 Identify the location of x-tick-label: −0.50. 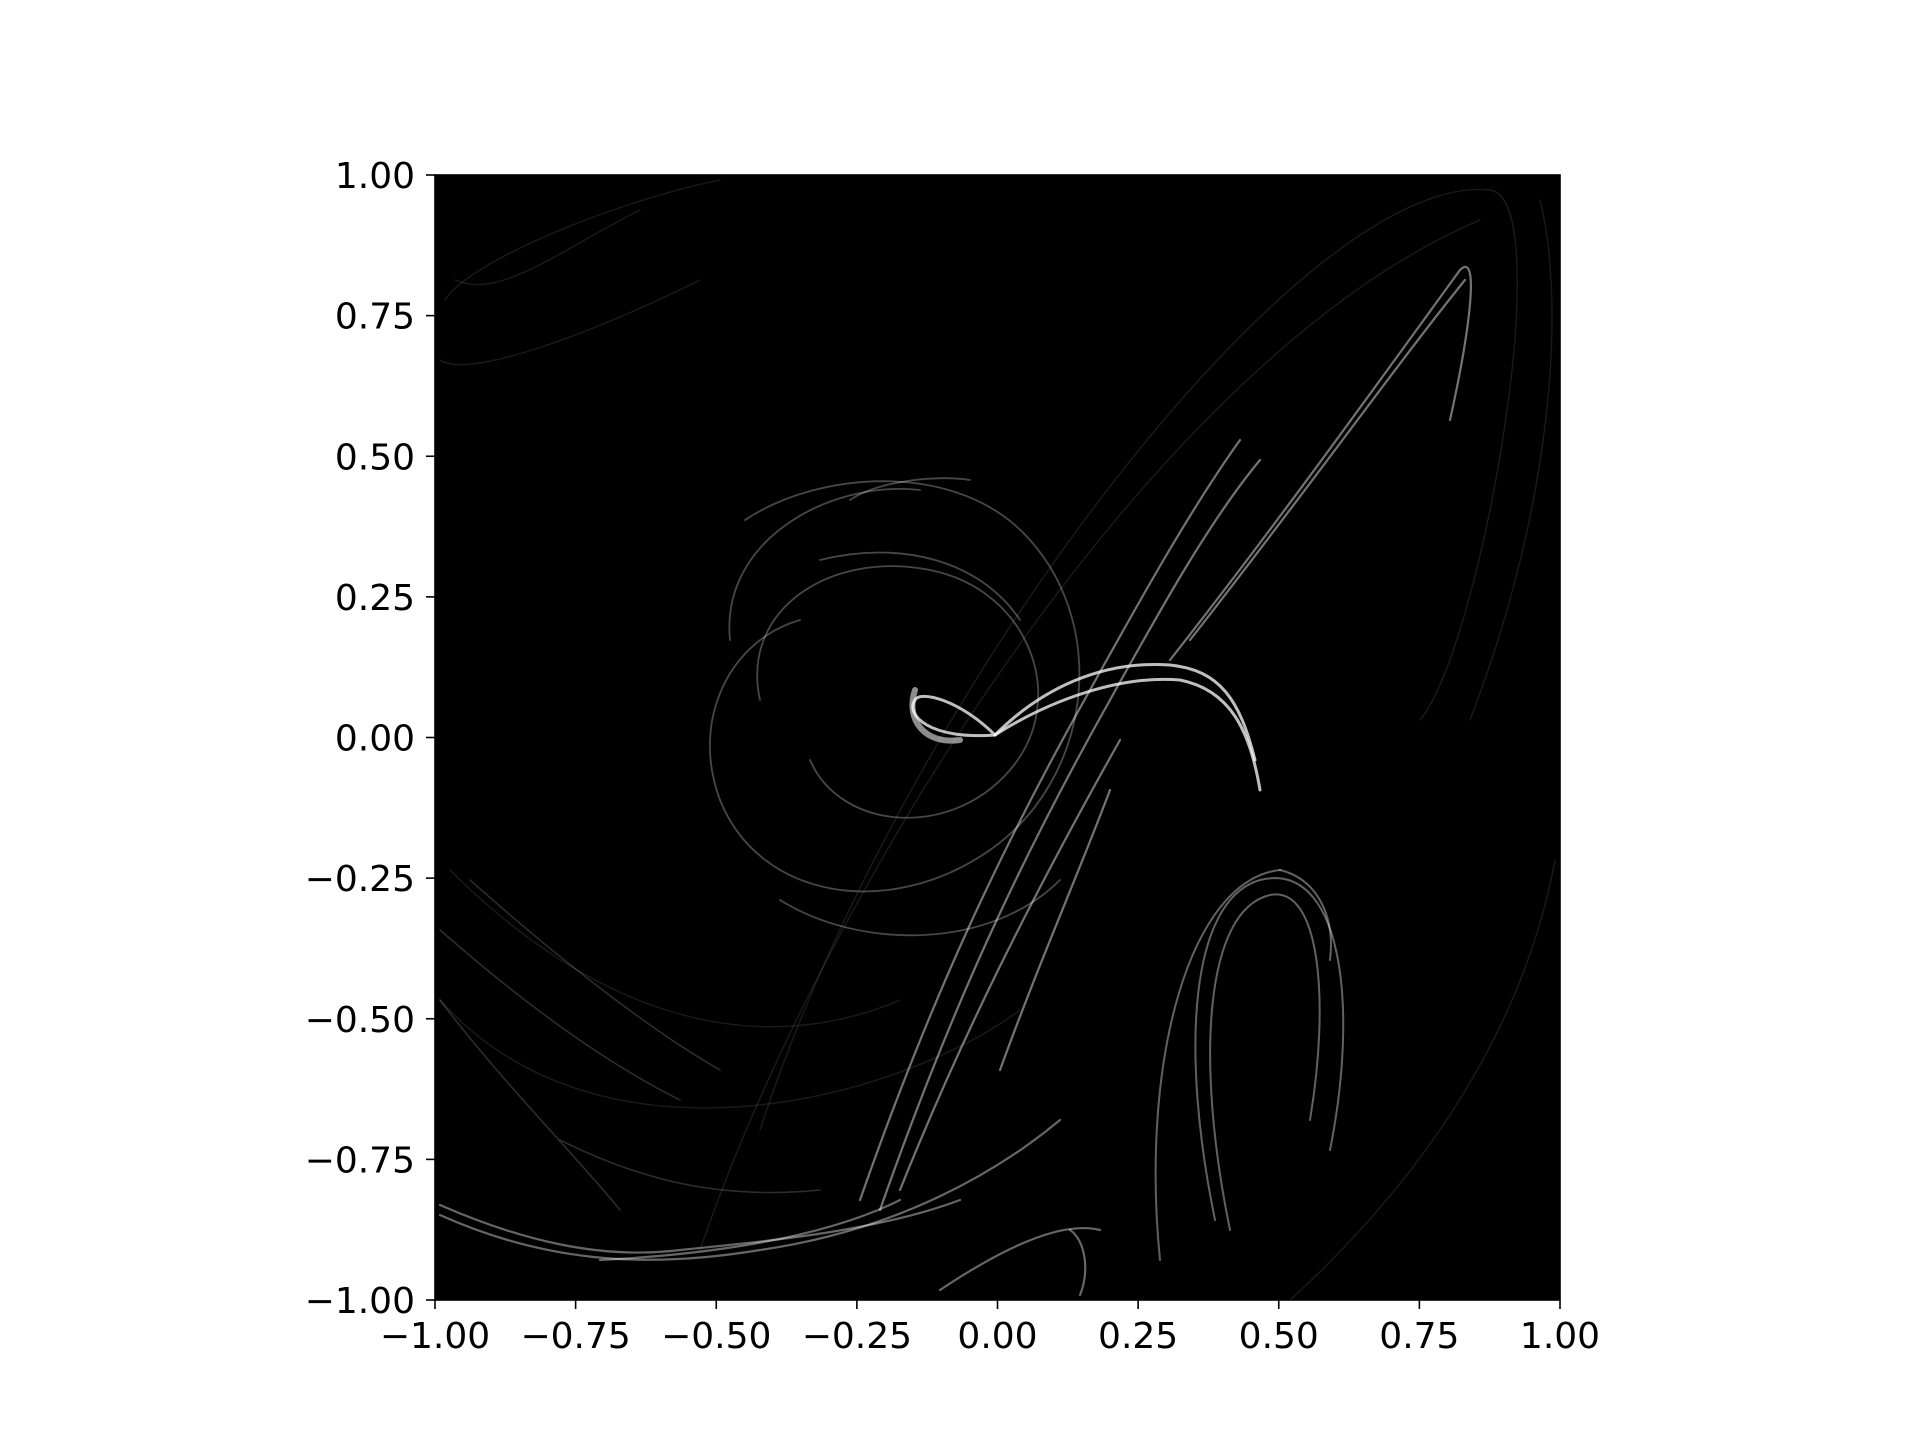
(716, 1336).